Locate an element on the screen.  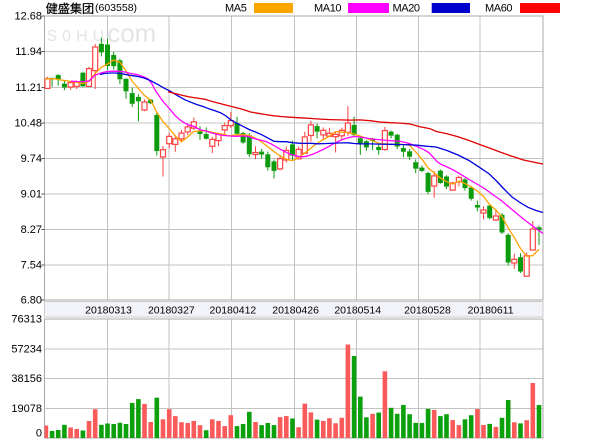
svg-text: 38156 is located at coordinates (26, 379).